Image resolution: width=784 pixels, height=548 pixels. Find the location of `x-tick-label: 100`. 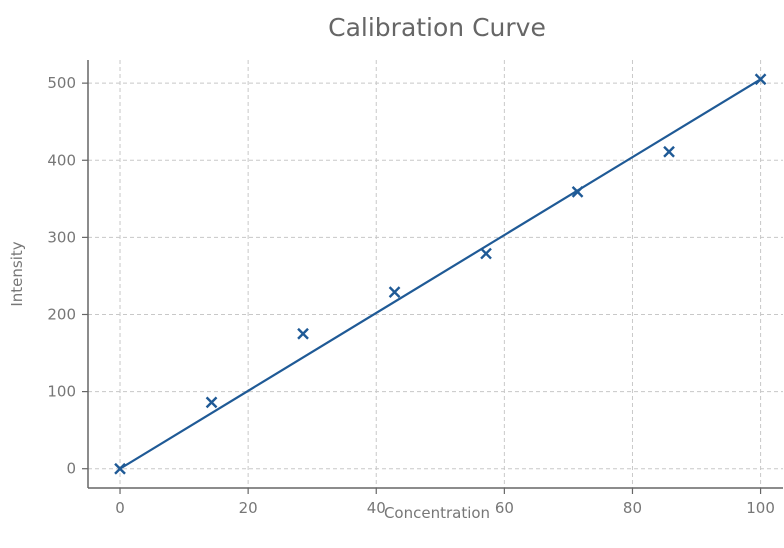

x-tick-label: 100 is located at coordinates (760, 508).